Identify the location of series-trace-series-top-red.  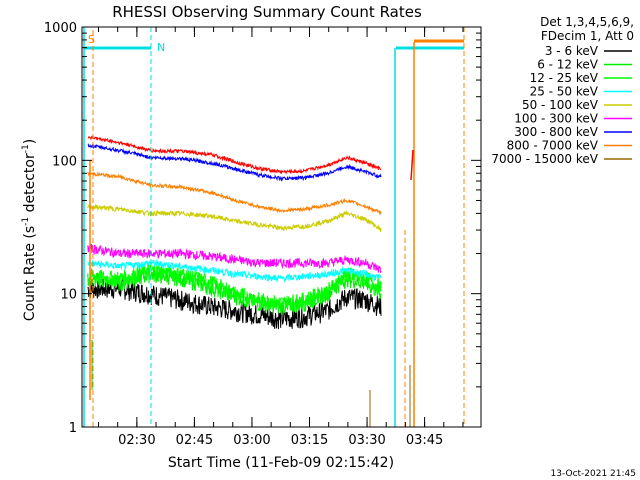
(234, 155).